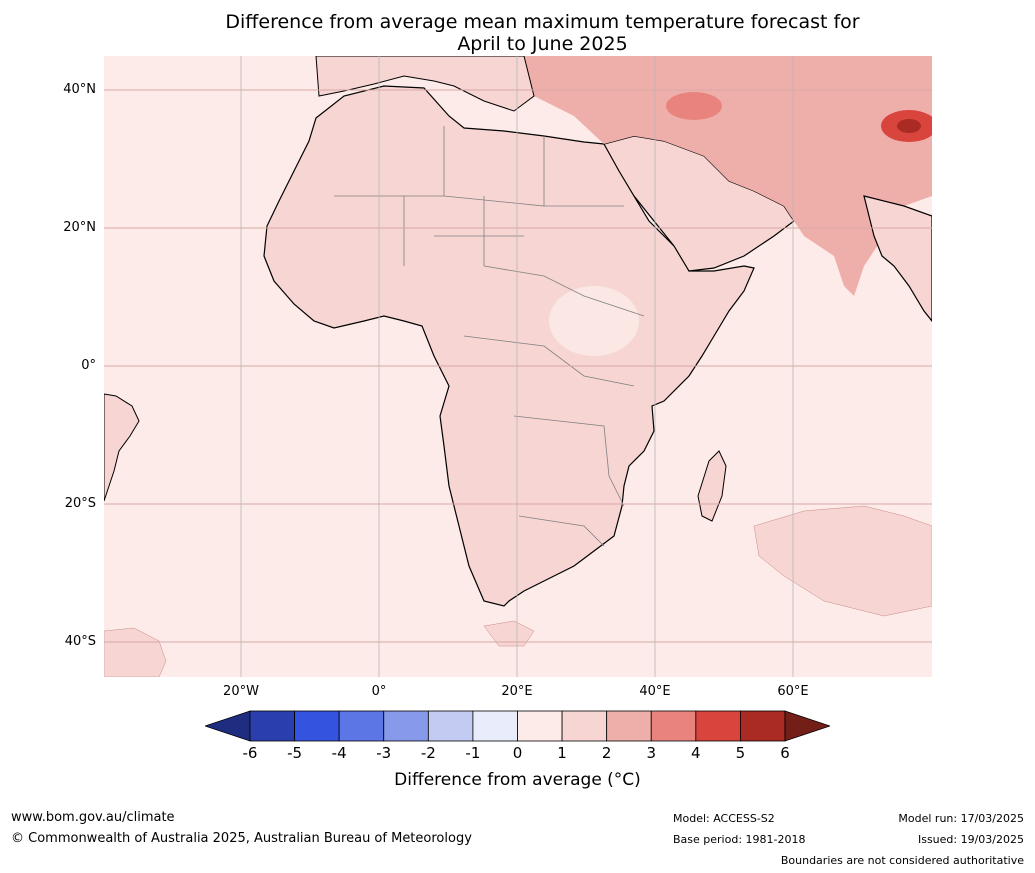 The image size is (1035, 873). What do you see at coordinates (842, 561) in the screenshot?
I see `ocean-warm-patch-indian` at bounding box center [842, 561].